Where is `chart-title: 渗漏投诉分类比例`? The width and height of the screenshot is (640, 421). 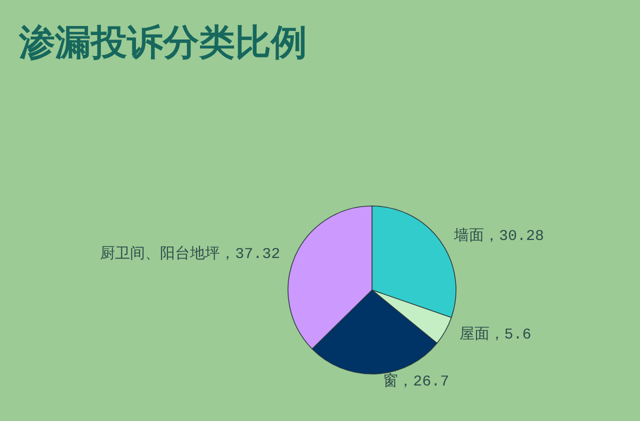
chart-title: 渗漏投诉分类比例 is located at coordinates (162, 43).